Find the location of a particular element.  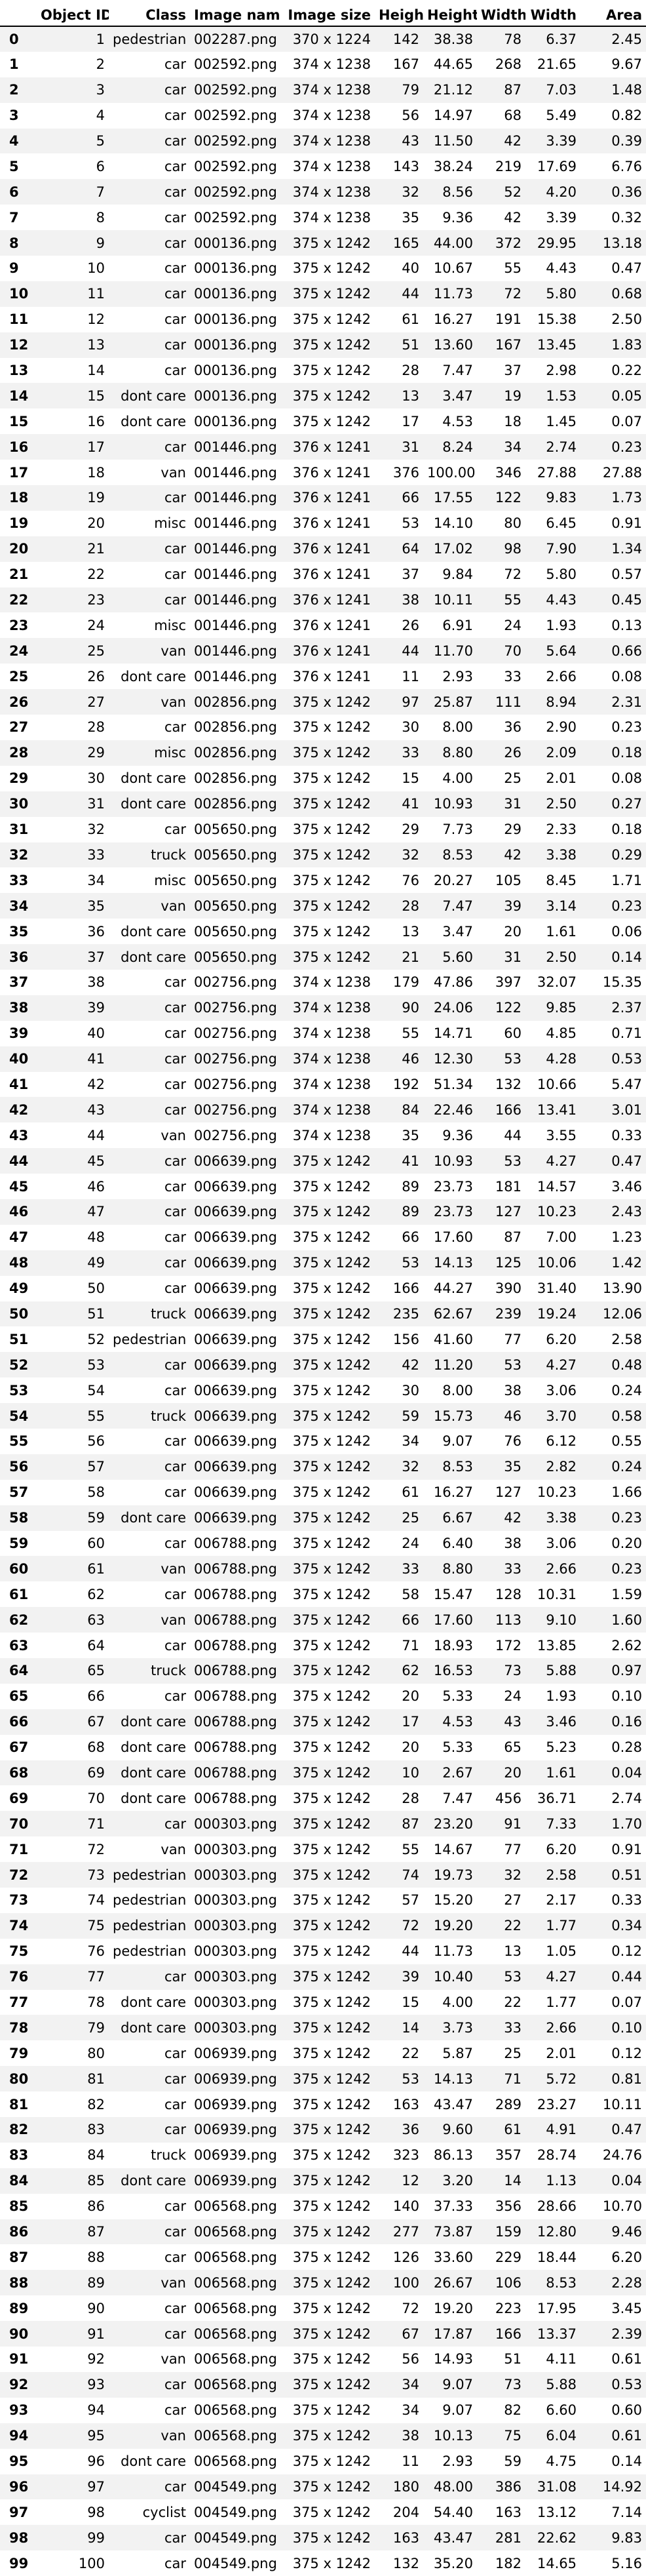

row-index: 81 is located at coordinates (19, 2104).